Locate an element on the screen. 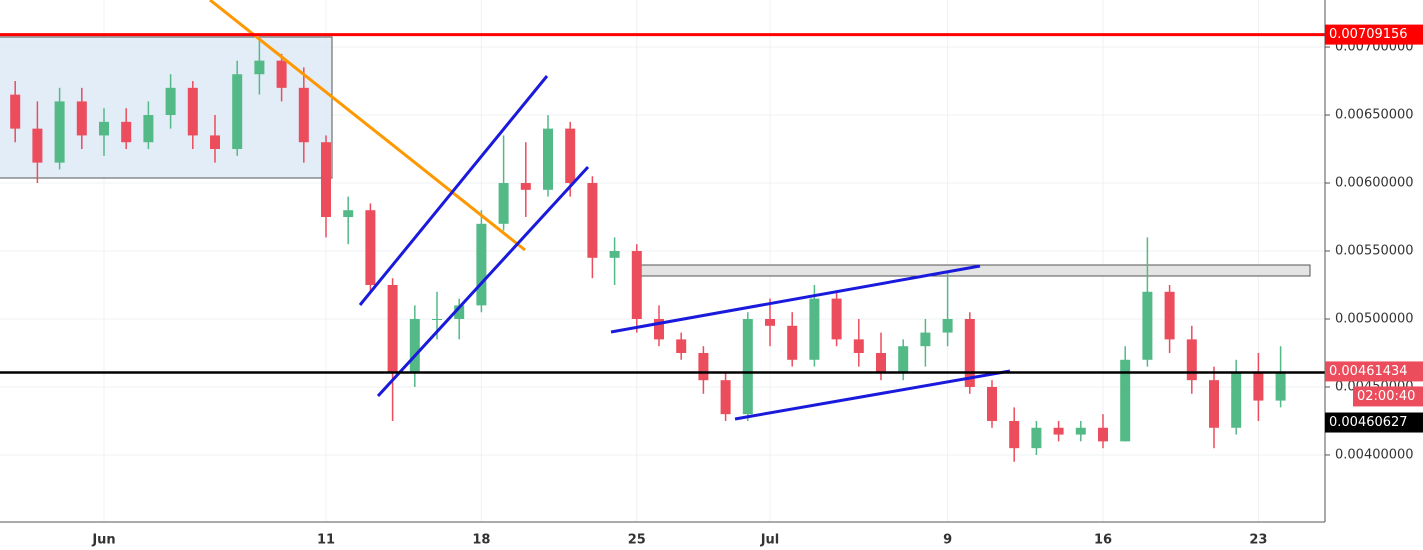 This screenshot has height=550, width=1423. x-tick-label: 9 is located at coordinates (947, 540).